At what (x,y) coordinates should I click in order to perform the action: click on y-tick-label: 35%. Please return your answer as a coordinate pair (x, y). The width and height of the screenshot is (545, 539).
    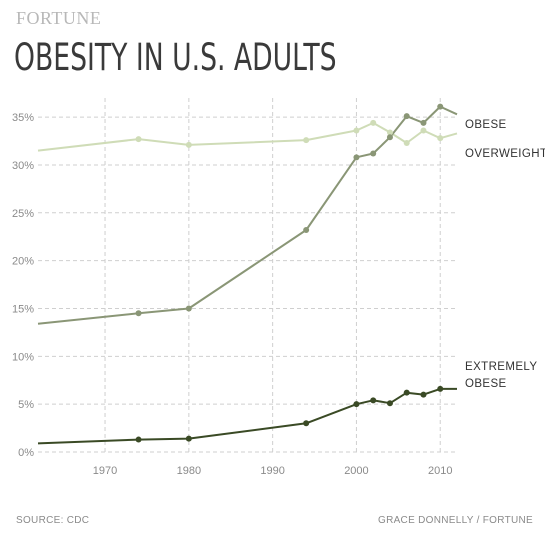
    Looking at the image, I should click on (23, 118).